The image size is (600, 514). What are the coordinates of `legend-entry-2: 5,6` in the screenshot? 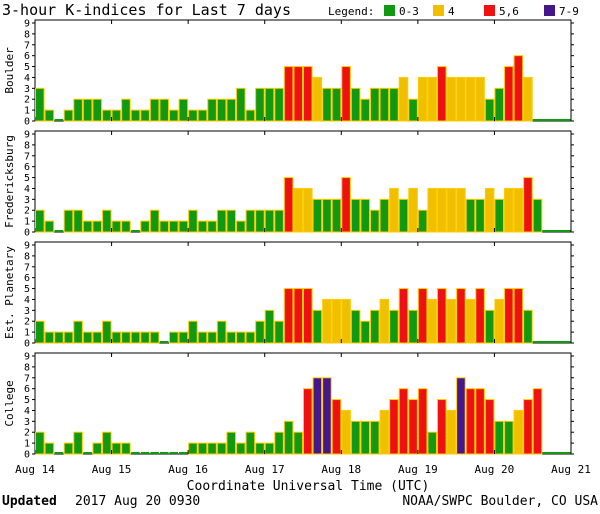 It's located at (509, 11).